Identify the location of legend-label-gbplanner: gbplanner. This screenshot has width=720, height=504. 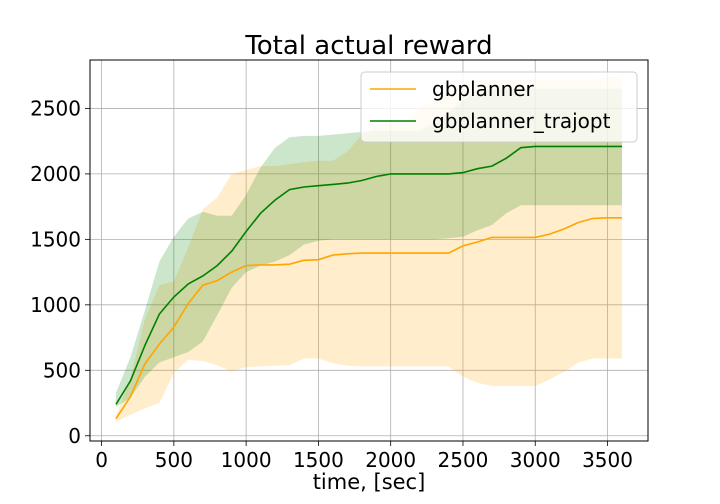
(483, 89).